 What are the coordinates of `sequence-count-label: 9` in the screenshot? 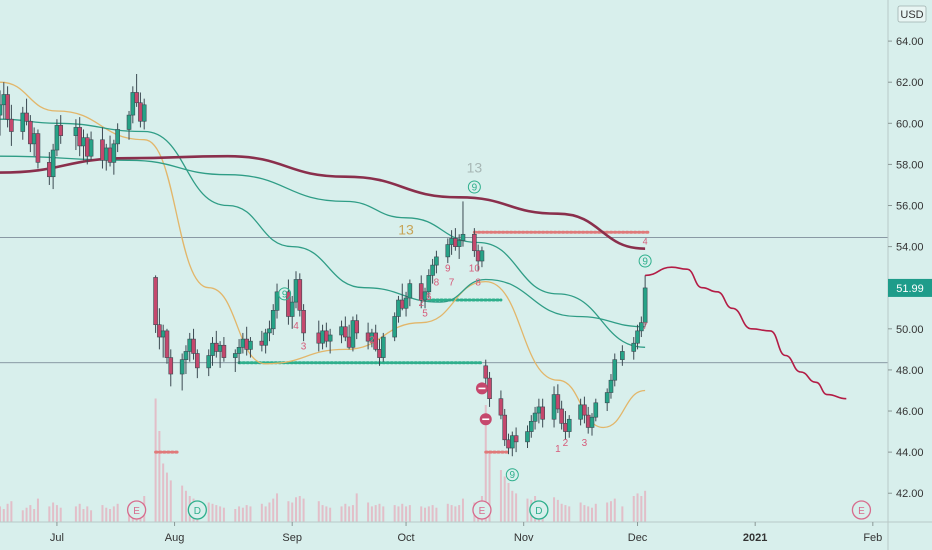 It's located at (448, 268).